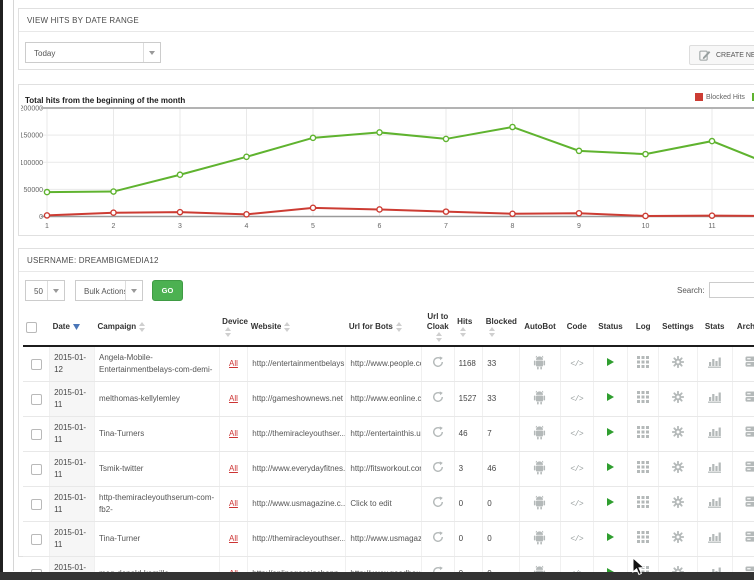 Image resolution: width=754 pixels, height=580 pixels. What do you see at coordinates (157, 328) in the screenshot?
I see `column-header-campaign: Campaign` at bounding box center [157, 328].